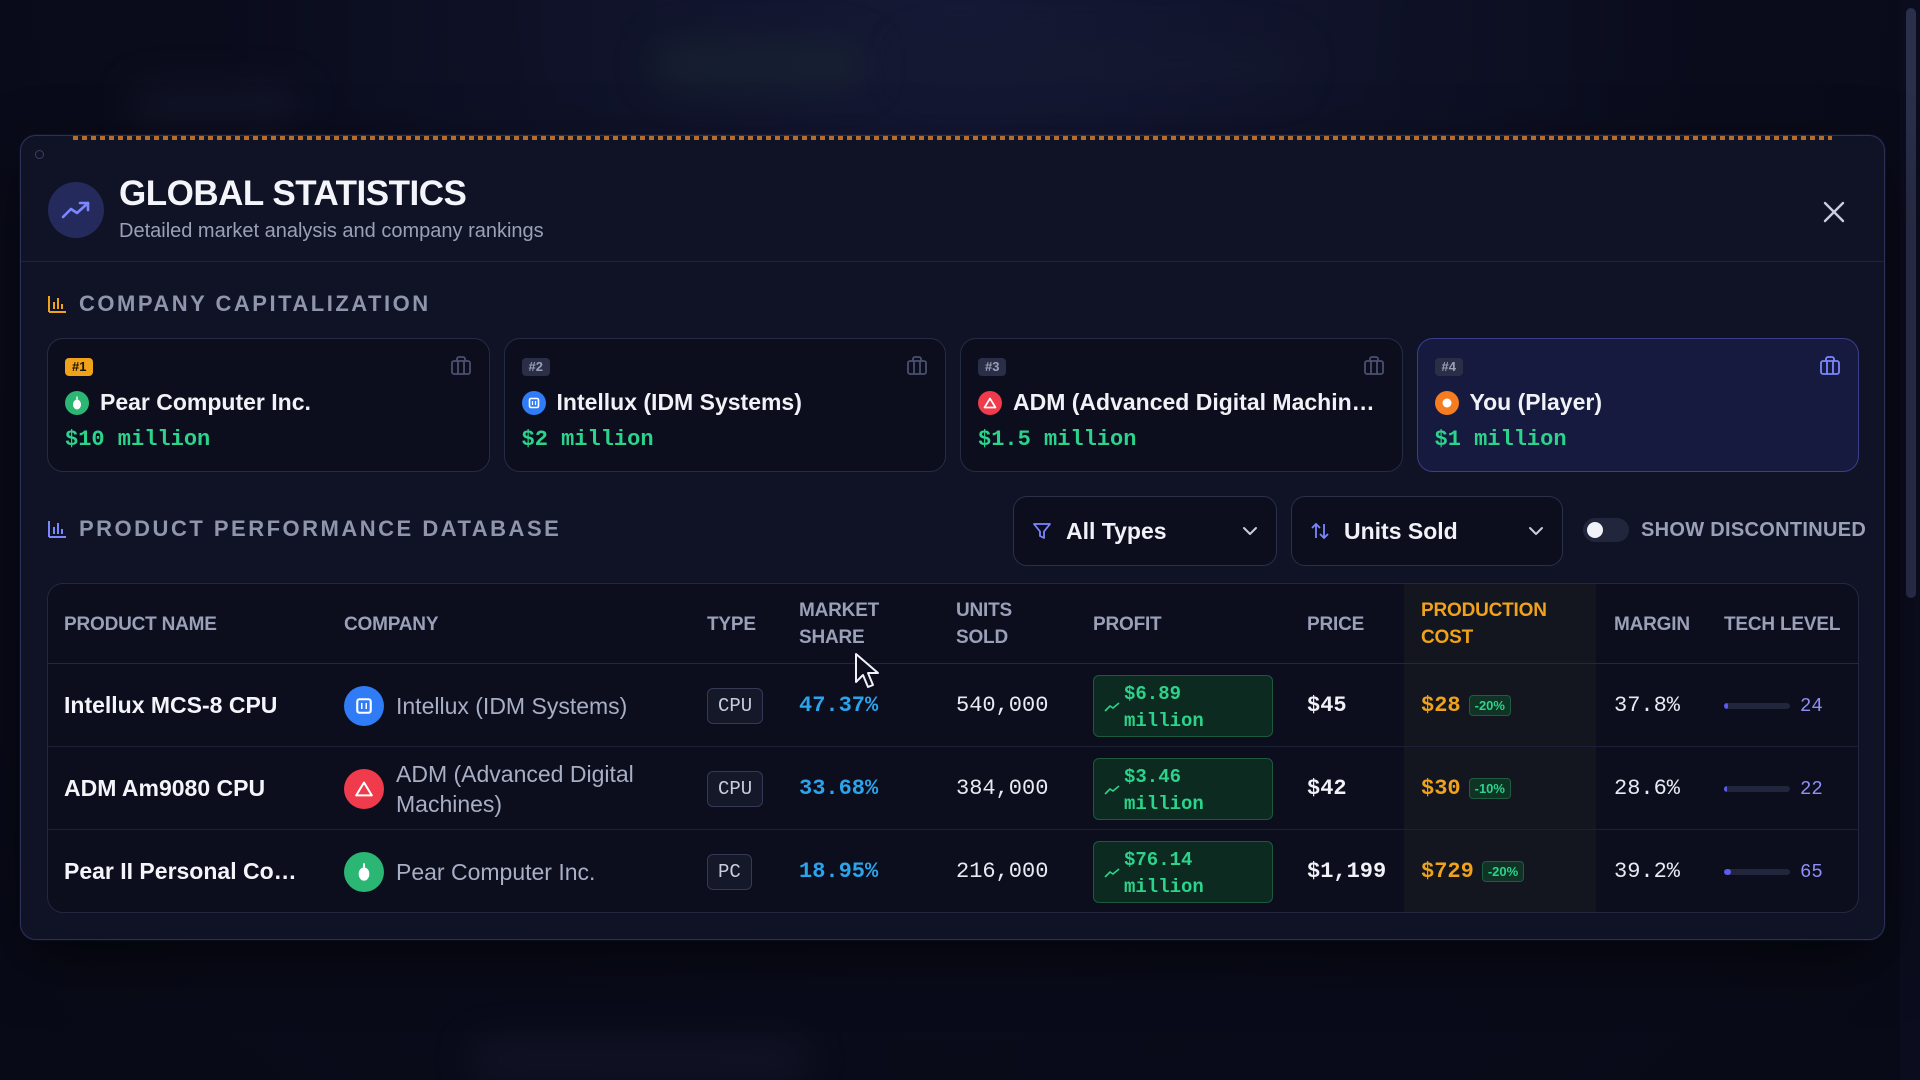 Image resolution: width=1920 pixels, height=1080 pixels. What do you see at coordinates (1336, 624) in the screenshot?
I see `col-price: PRICE` at bounding box center [1336, 624].